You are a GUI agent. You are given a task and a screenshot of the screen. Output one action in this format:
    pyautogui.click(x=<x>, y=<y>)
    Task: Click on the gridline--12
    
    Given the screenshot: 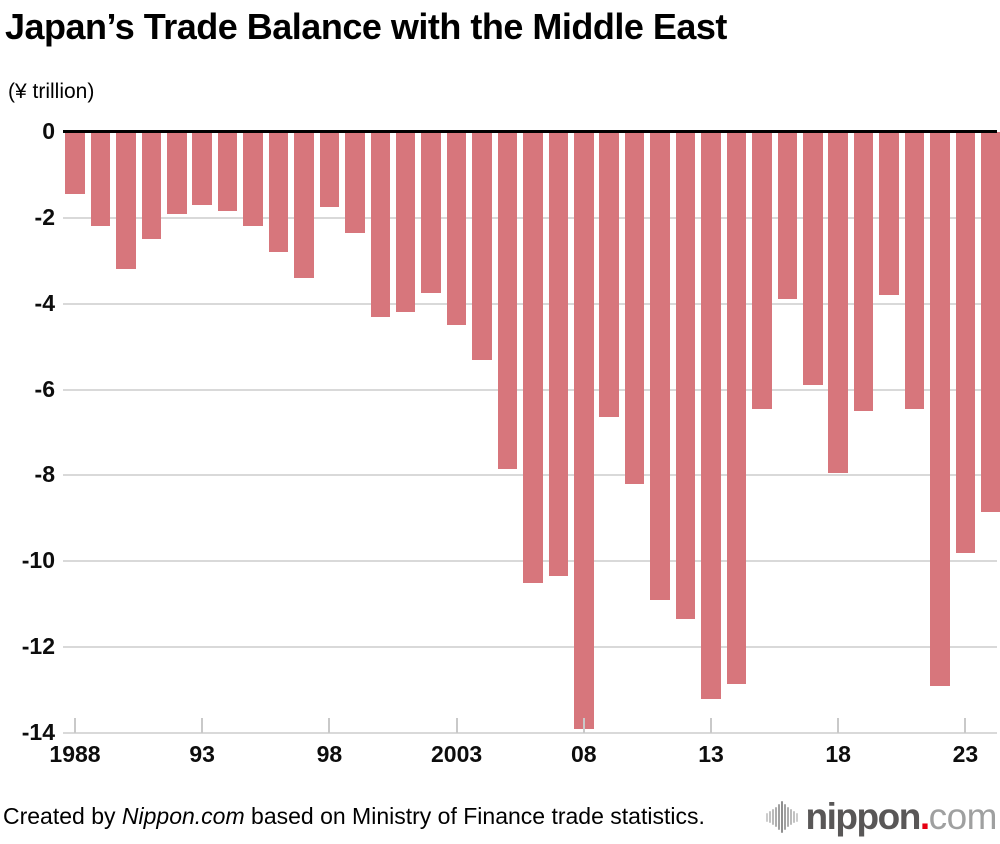 What is the action you would take?
    pyautogui.click(x=530, y=647)
    